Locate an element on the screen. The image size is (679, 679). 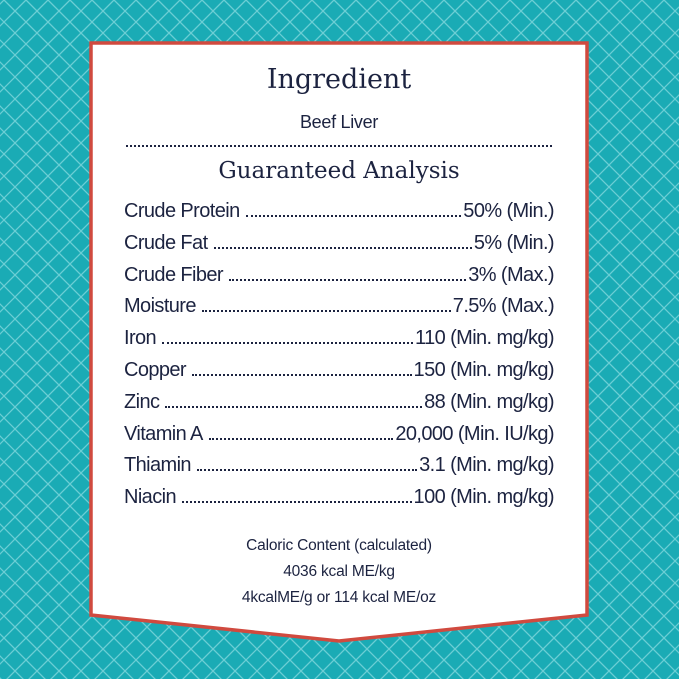
nutrient-label: Iron is located at coordinates (140, 338).